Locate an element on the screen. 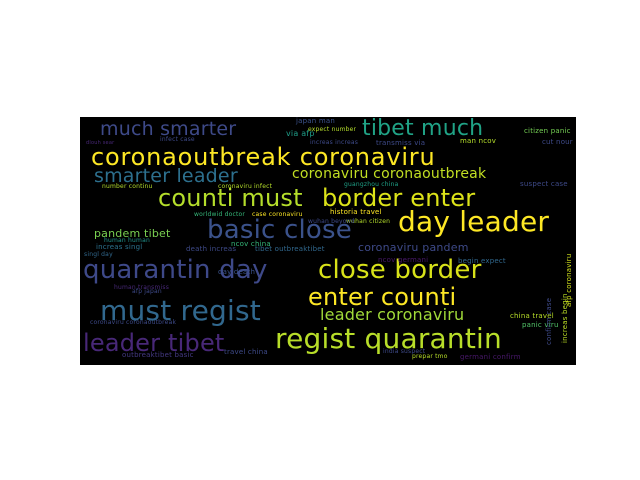 This screenshot has width=640, height=480. cloud-word: basic close is located at coordinates (279, 230).